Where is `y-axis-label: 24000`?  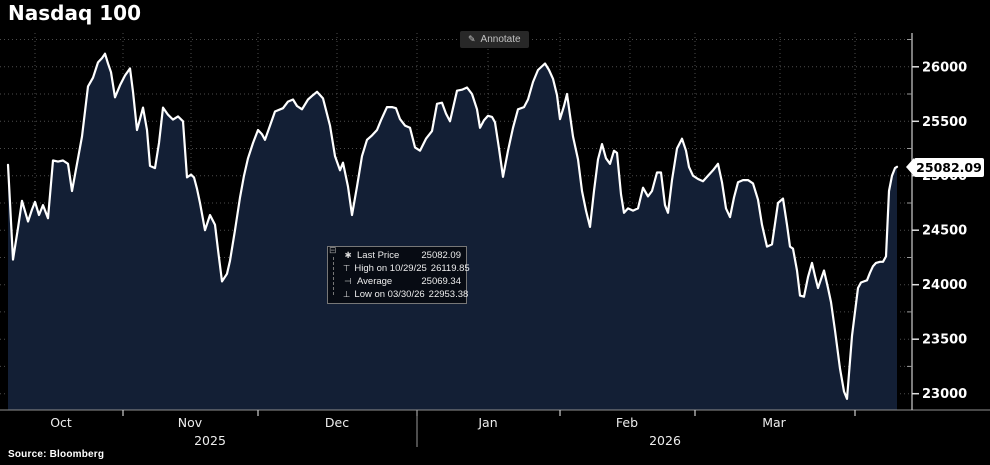
y-axis-label: 24000 is located at coordinates (944, 285).